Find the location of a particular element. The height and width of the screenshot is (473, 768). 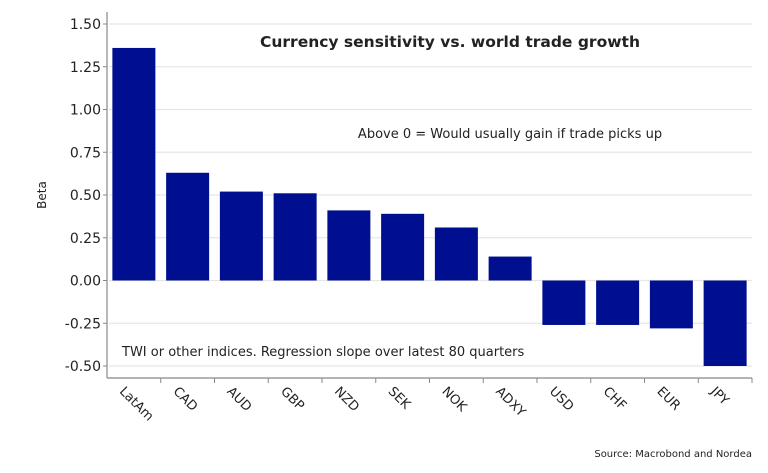

x-tick-label: ADXY is located at coordinates (510, 402).